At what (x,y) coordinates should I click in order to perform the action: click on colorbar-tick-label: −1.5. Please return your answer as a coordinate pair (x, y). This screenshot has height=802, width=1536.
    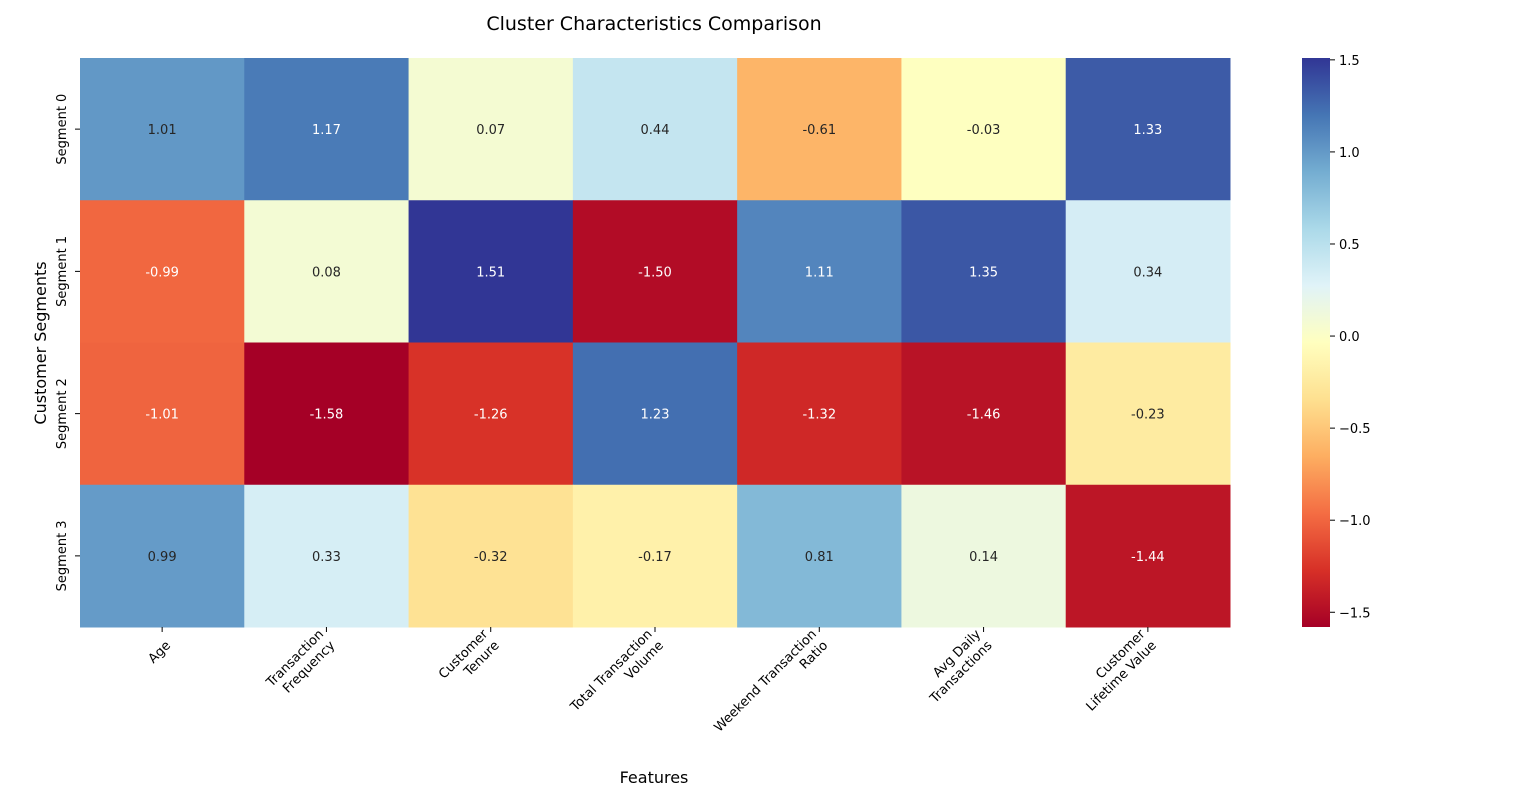
    Looking at the image, I should click on (1355, 613).